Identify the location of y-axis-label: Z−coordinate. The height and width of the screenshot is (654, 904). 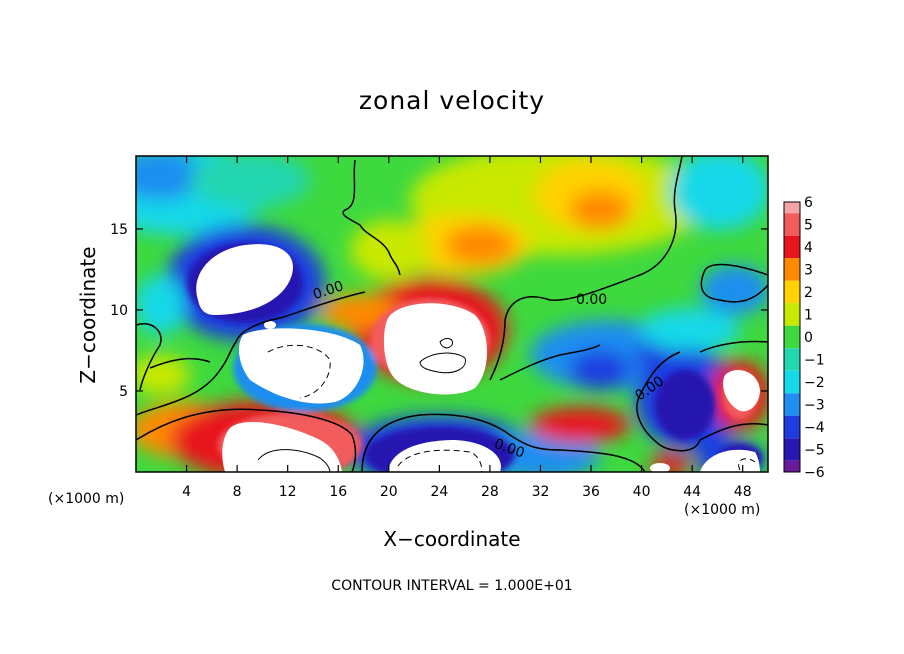
(88, 315).